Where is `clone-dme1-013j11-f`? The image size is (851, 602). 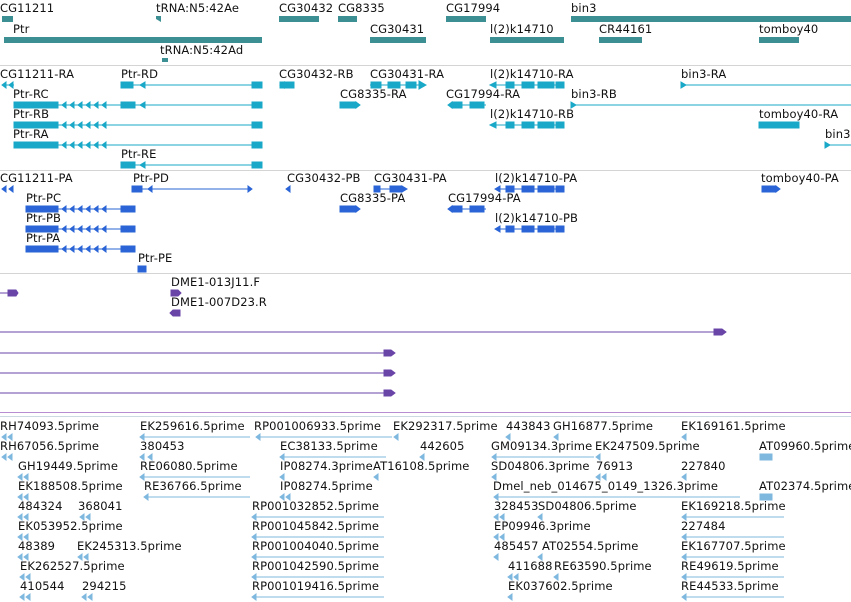 clone-dme1-013j11-f is located at coordinates (176, 293).